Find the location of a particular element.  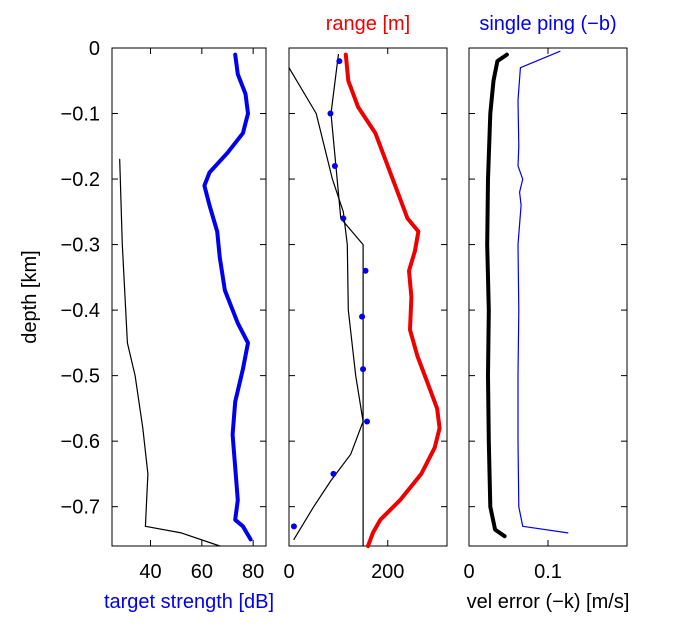

y-axis-label: depth [km] is located at coordinates (30, 296).